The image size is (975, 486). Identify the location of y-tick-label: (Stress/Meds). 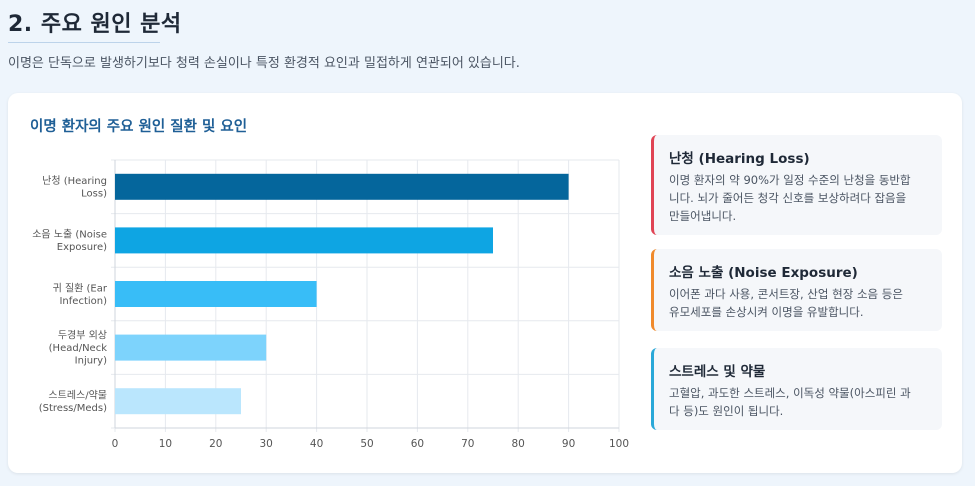
(73, 408).